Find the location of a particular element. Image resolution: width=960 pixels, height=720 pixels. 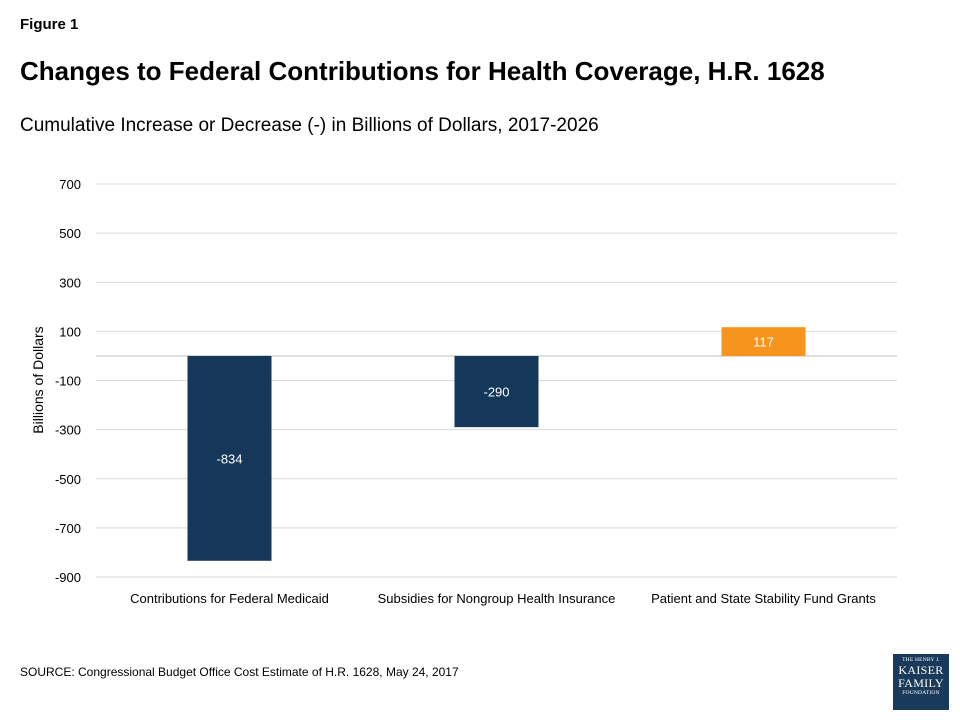

x-tick-label: Contributions for Federal Medicaid is located at coordinates (229, 598).